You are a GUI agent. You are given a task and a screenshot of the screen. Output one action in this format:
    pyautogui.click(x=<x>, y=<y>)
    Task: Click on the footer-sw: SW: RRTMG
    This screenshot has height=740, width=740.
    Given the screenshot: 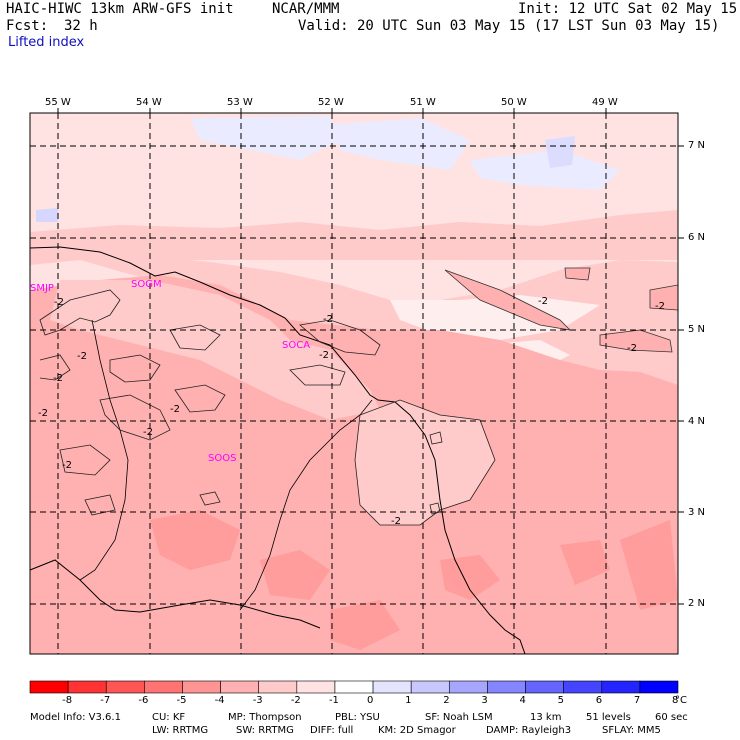 What is the action you would take?
    pyautogui.click(x=265, y=730)
    